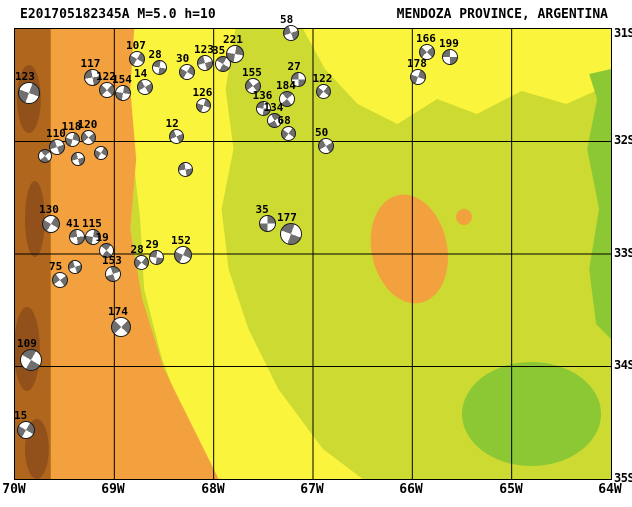 This screenshot has width=632, height=507. I want to click on focal-mechanism-label: 130, so click(49, 209).